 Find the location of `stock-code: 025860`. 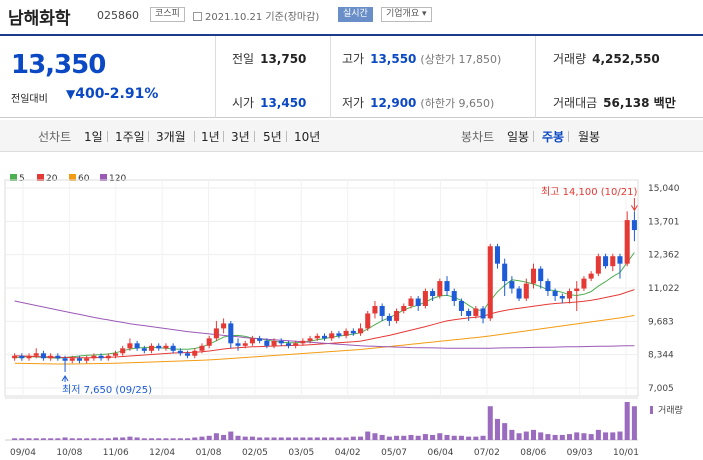

stock-code: 025860 is located at coordinates (118, 15).